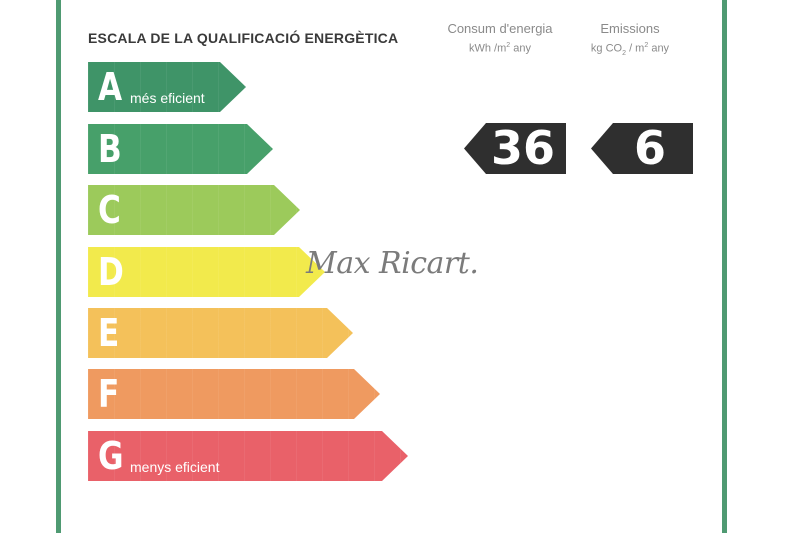 This screenshot has height=533, width=800. Describe the element at coordinates (243, 38) in the screenshot. I see `label-title: ESCALA DE LA QUALIFICACIÓ ENERGÈTICA` at that location.